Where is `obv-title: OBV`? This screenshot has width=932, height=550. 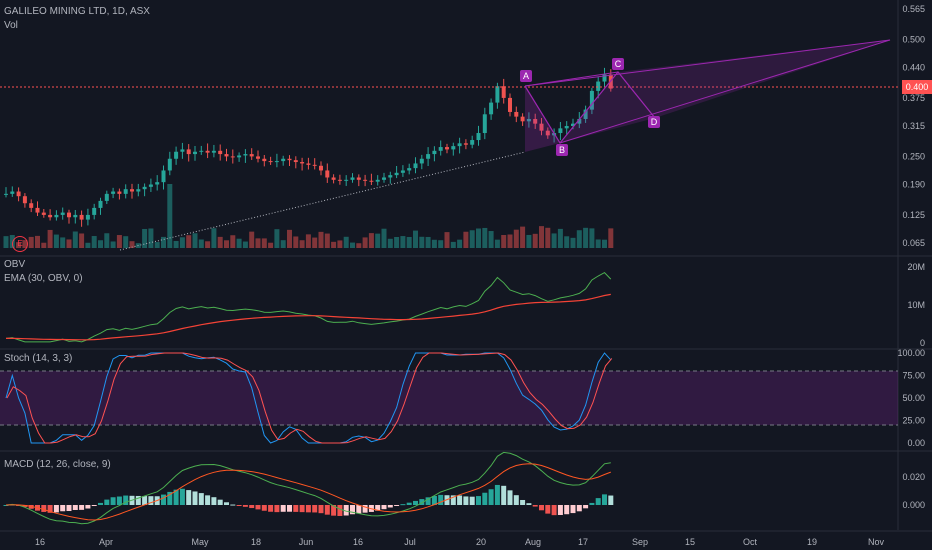
obv-title: OBV is located at coordinates (15, 264).